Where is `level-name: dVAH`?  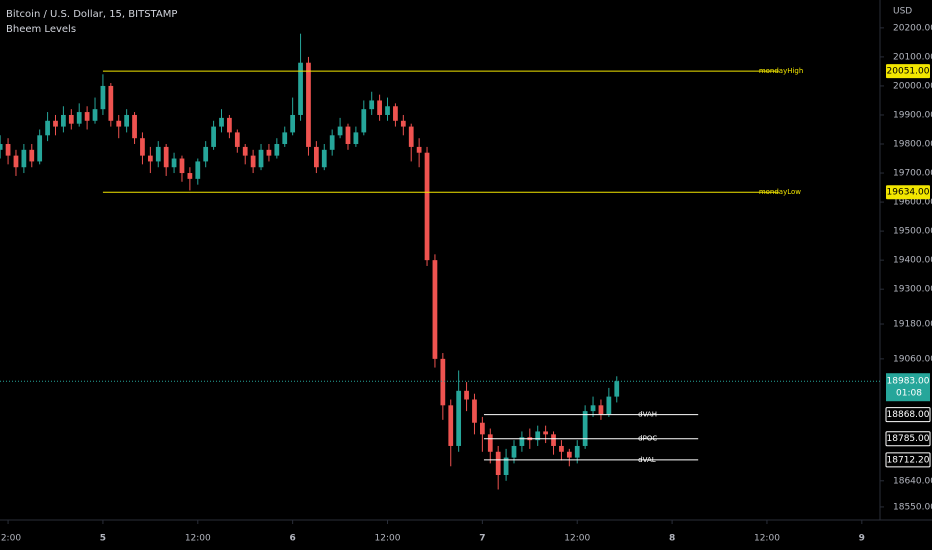
level-name: dVAH is located at coordinates (647, 415).